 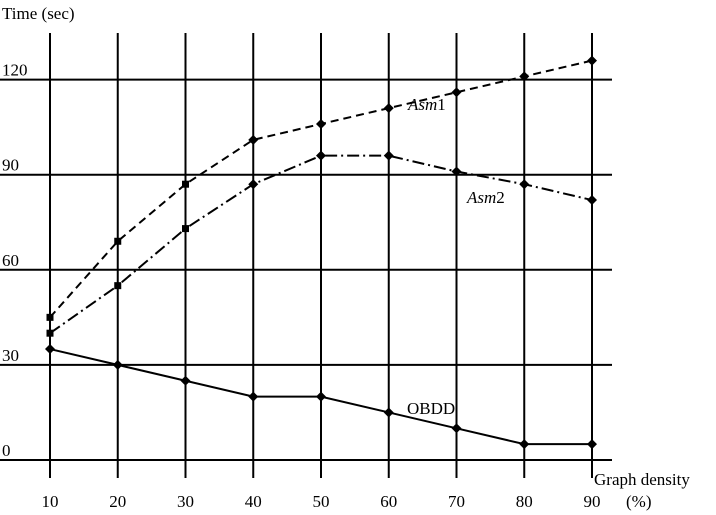 I want to click on x-tick-label: 20, so click(x=117, y=501).